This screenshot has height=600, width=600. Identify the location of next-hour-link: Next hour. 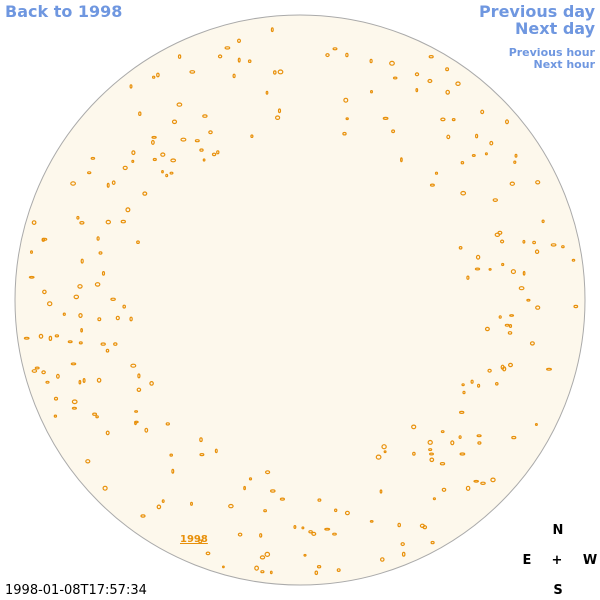
(565, 64).